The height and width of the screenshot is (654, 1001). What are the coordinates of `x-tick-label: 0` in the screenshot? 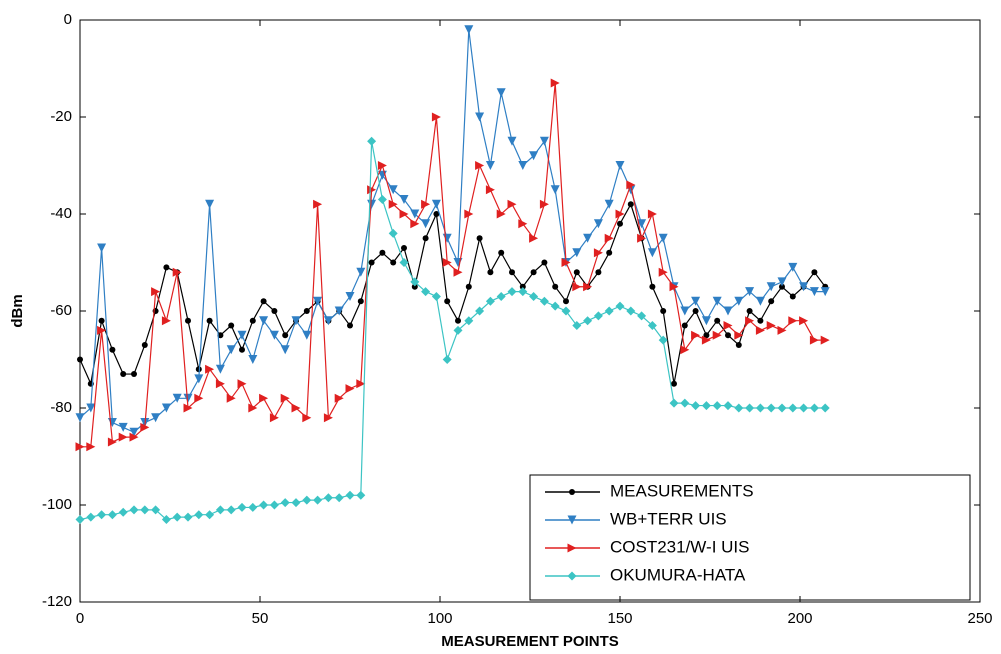 It's located at (80, 618).